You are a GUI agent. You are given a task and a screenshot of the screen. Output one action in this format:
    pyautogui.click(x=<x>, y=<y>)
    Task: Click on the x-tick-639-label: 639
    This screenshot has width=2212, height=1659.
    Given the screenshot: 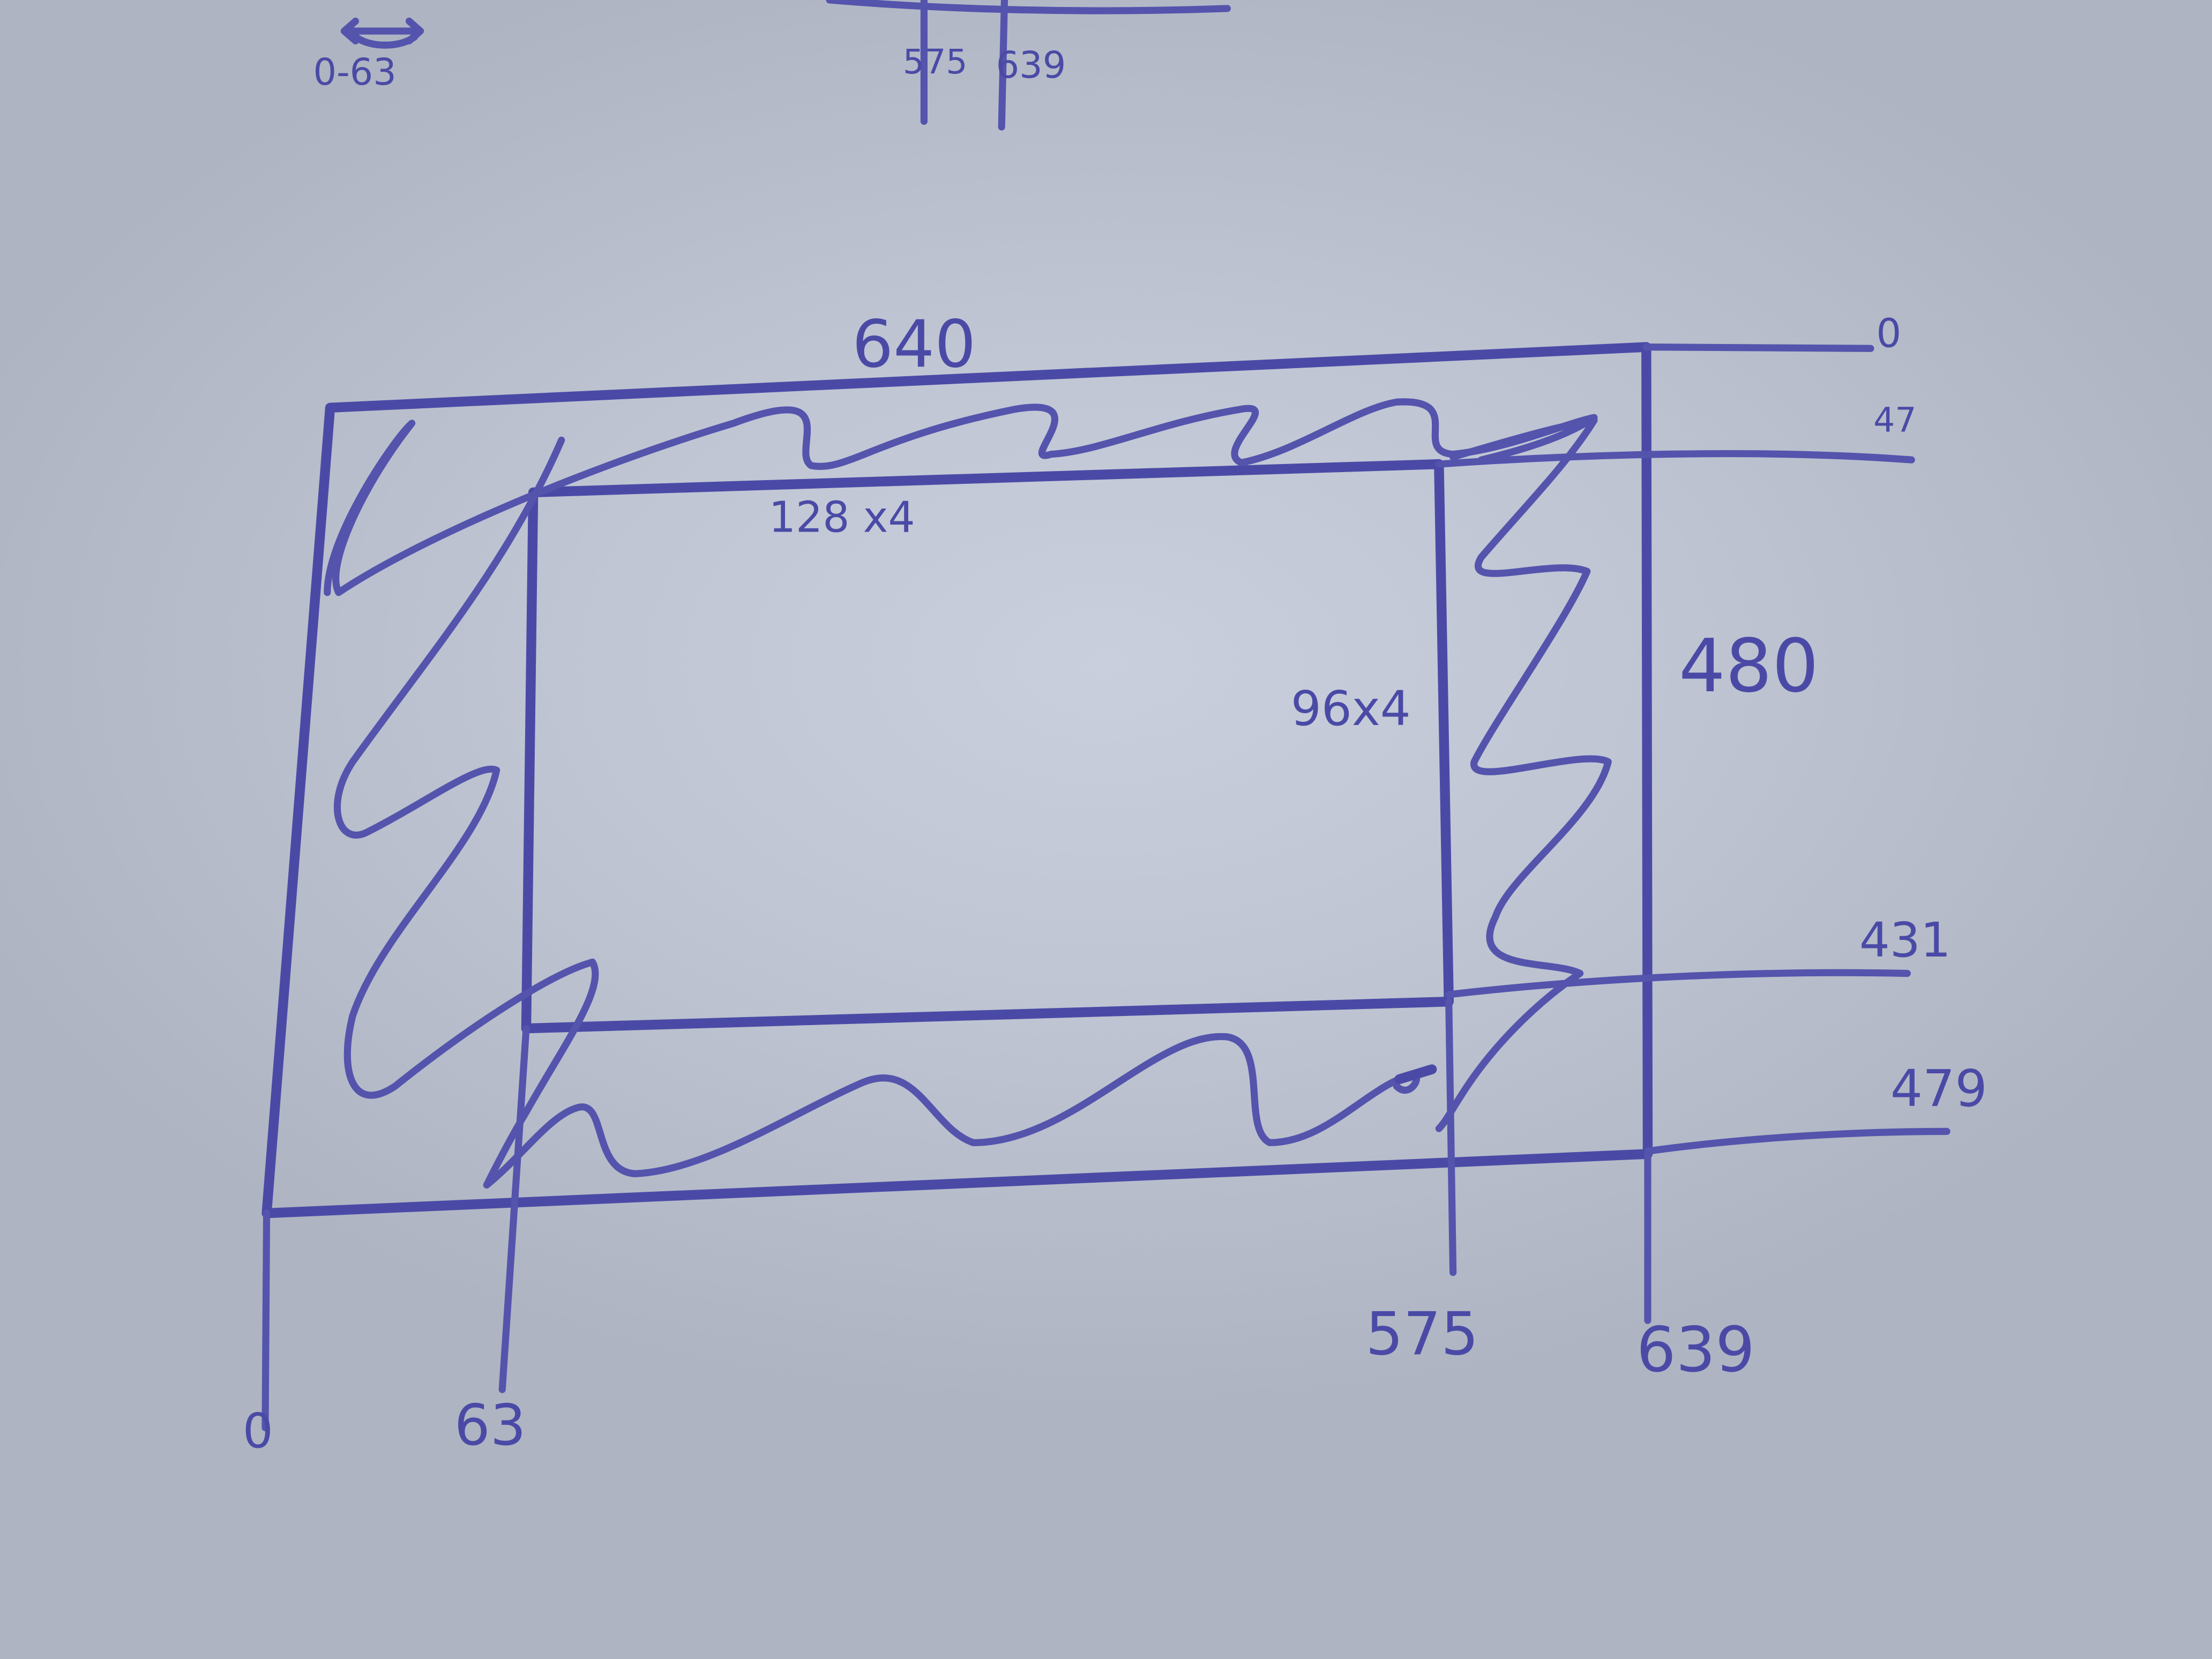 What is the action you would take?
    pyautogui.click(x=1695, y=1350)
    